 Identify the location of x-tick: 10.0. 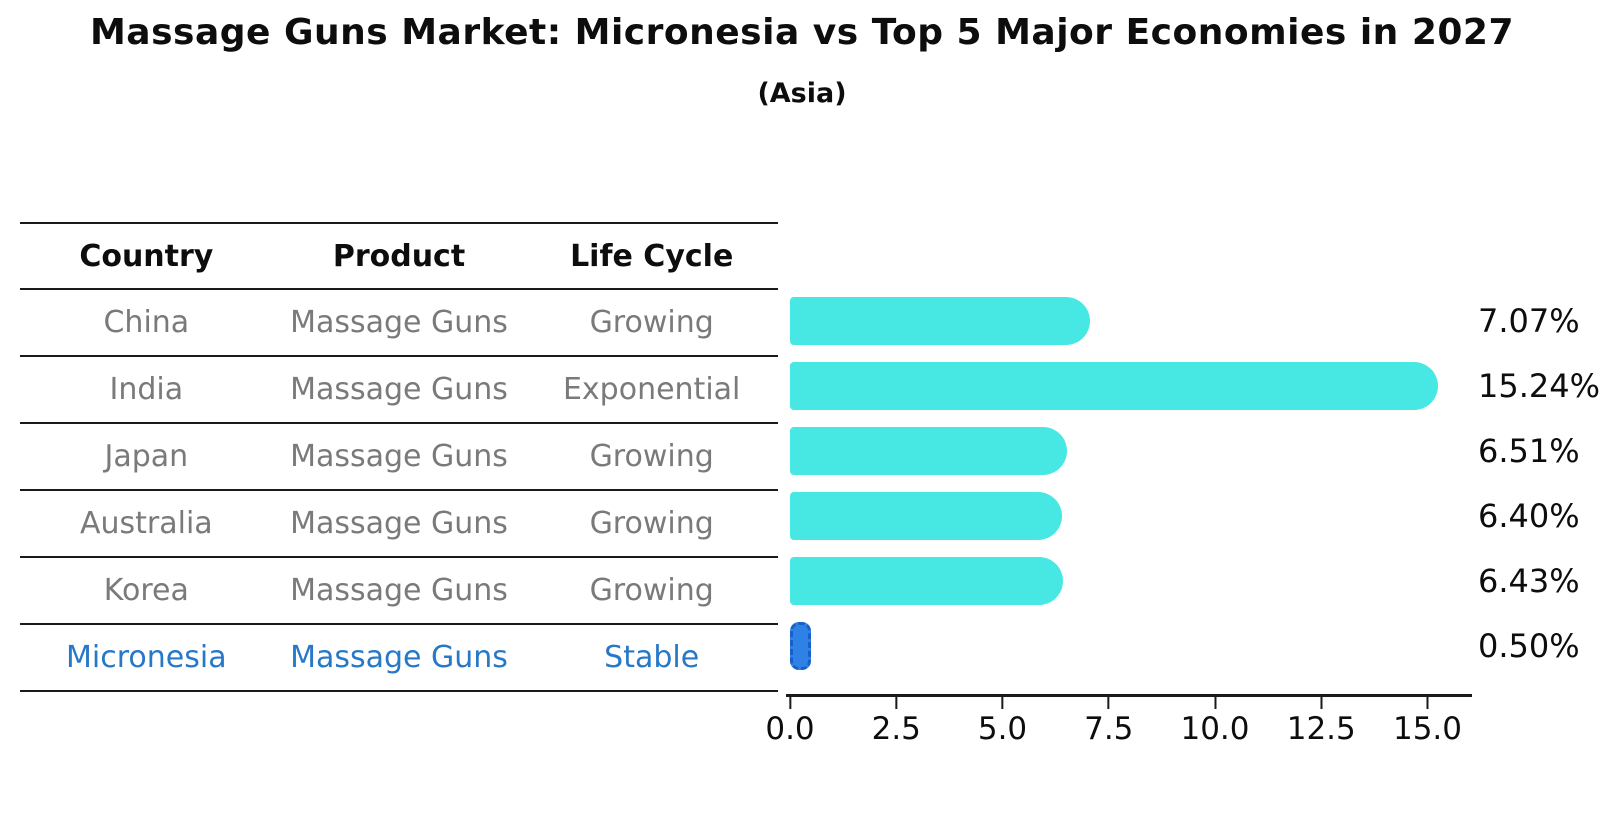
(1215, 722).